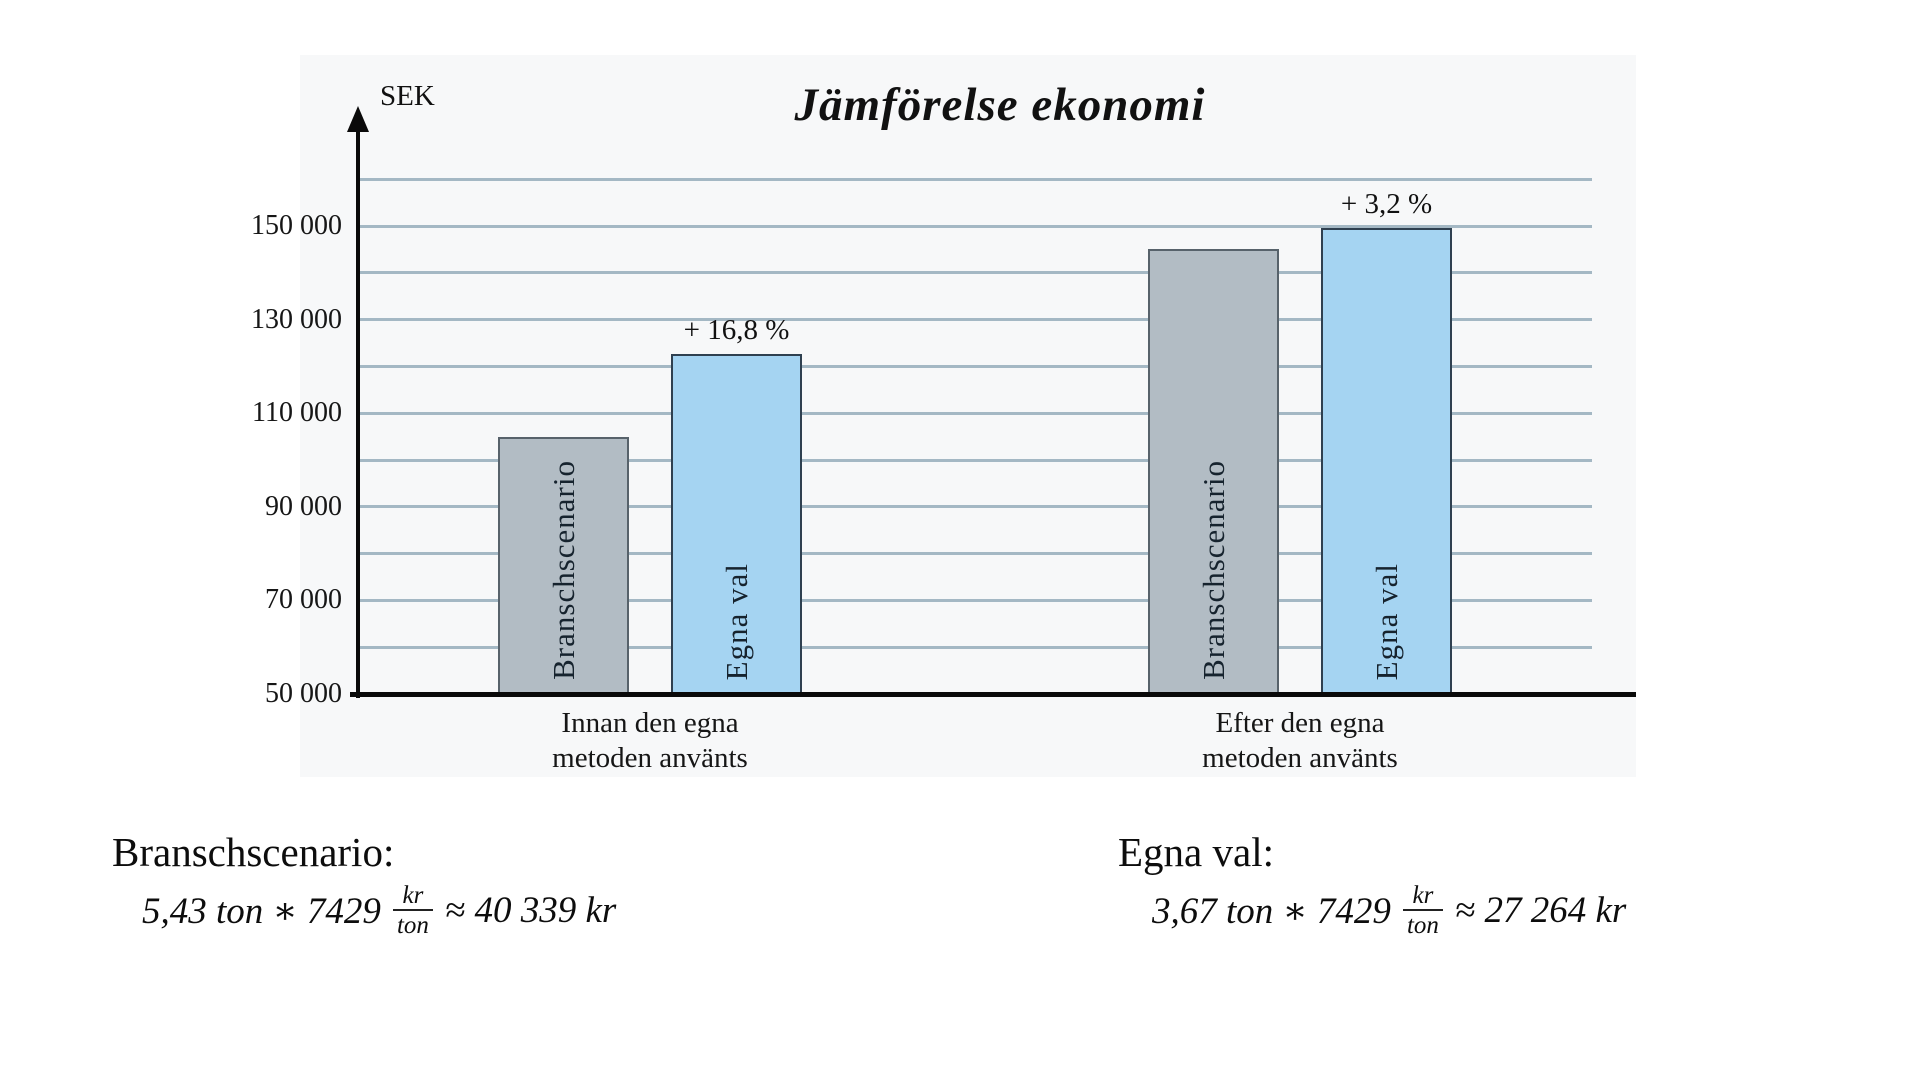 The height and width of the screenshot is (1080, 1920). I want to click on formula-right: 3,67 ton ∗ 7429 kr ton ≈ 27 264 kr, so click(1389, 910).